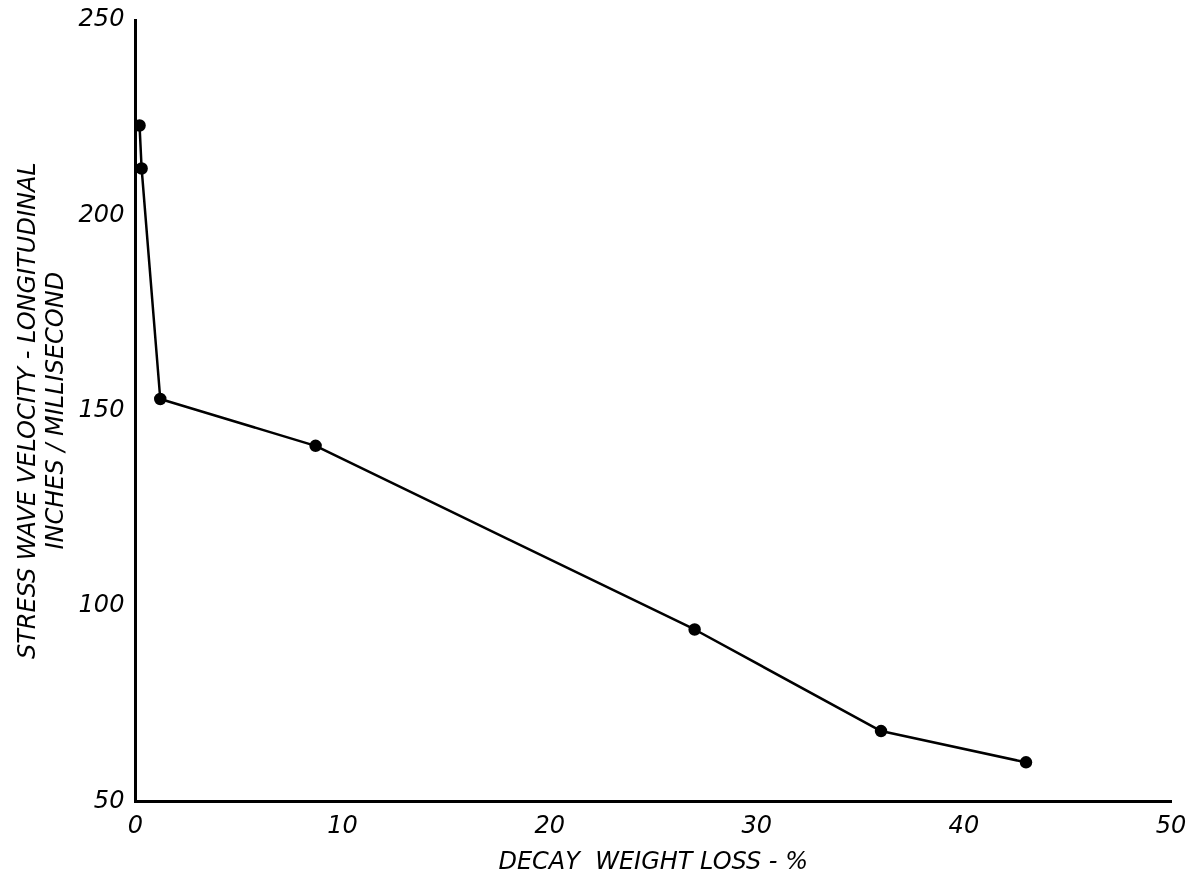 The width and height of the screenshot is (1201, 891). What do you see at coordinates (1171, 825) in the screenshot?
I see `x-tick-label: 50` at bounding box center [1171, 825].